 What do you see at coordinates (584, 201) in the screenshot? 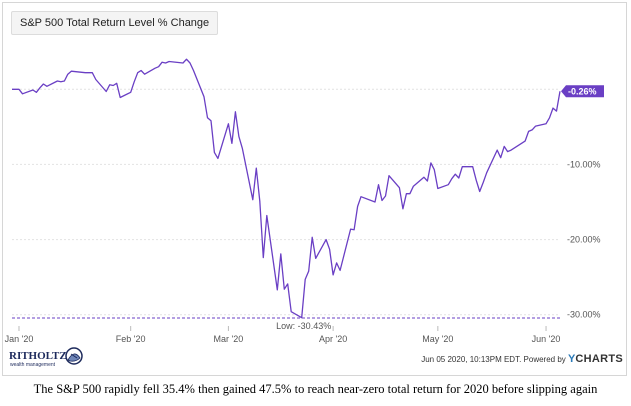
I see `y-axis-ticks: 0.00%-10.00%-20.00%-30.00%` at bounding box center [584, 201].